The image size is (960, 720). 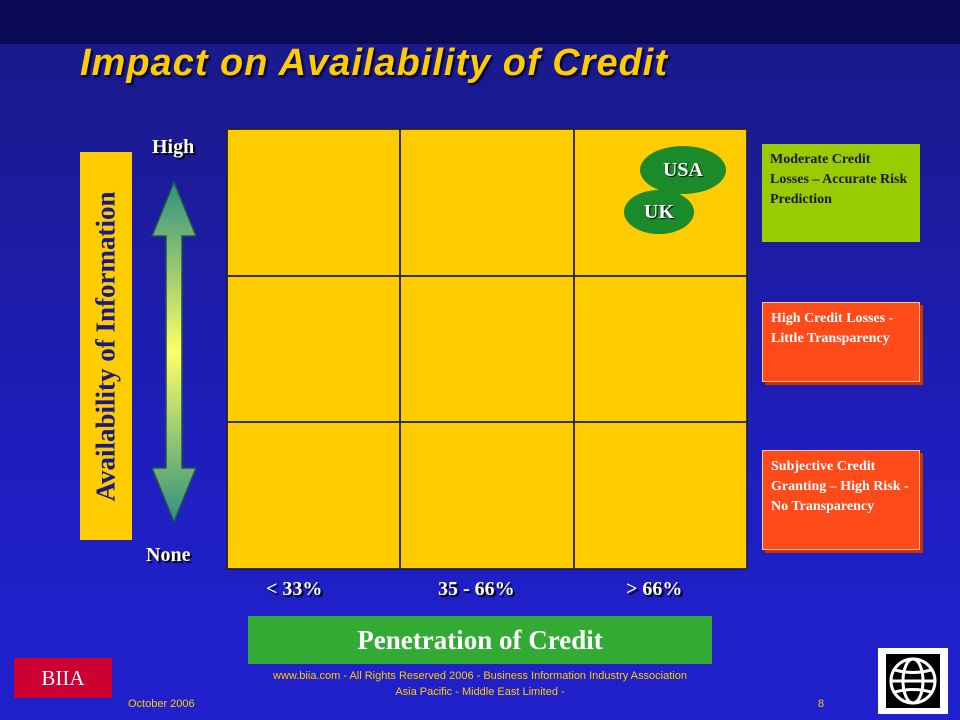 I want to click on double-arrow-icon, so click(x=174, y=352).